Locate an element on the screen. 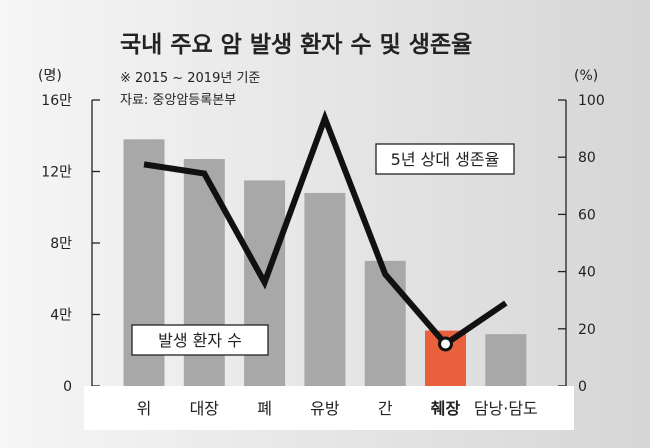  category-label: 위 is located at coordinates (144, 408).